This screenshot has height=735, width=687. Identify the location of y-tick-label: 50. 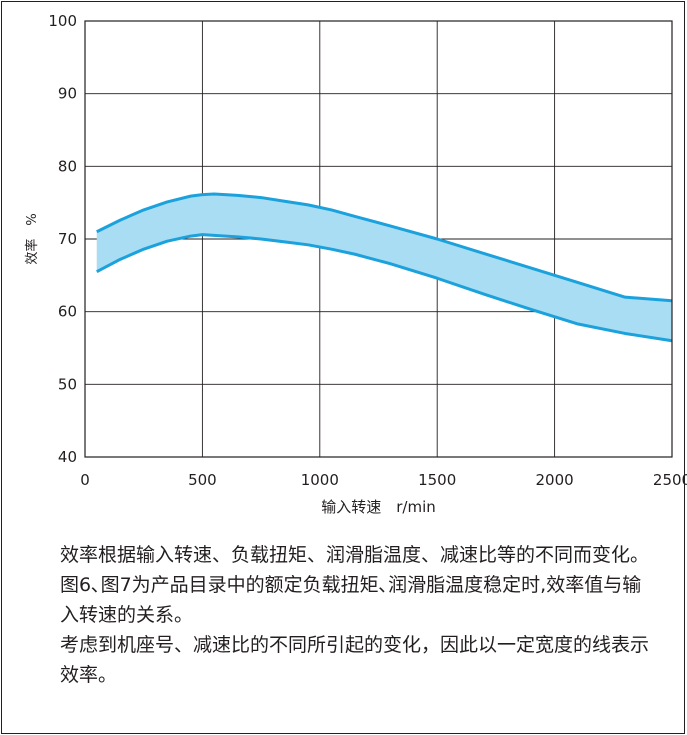
(67, 384).